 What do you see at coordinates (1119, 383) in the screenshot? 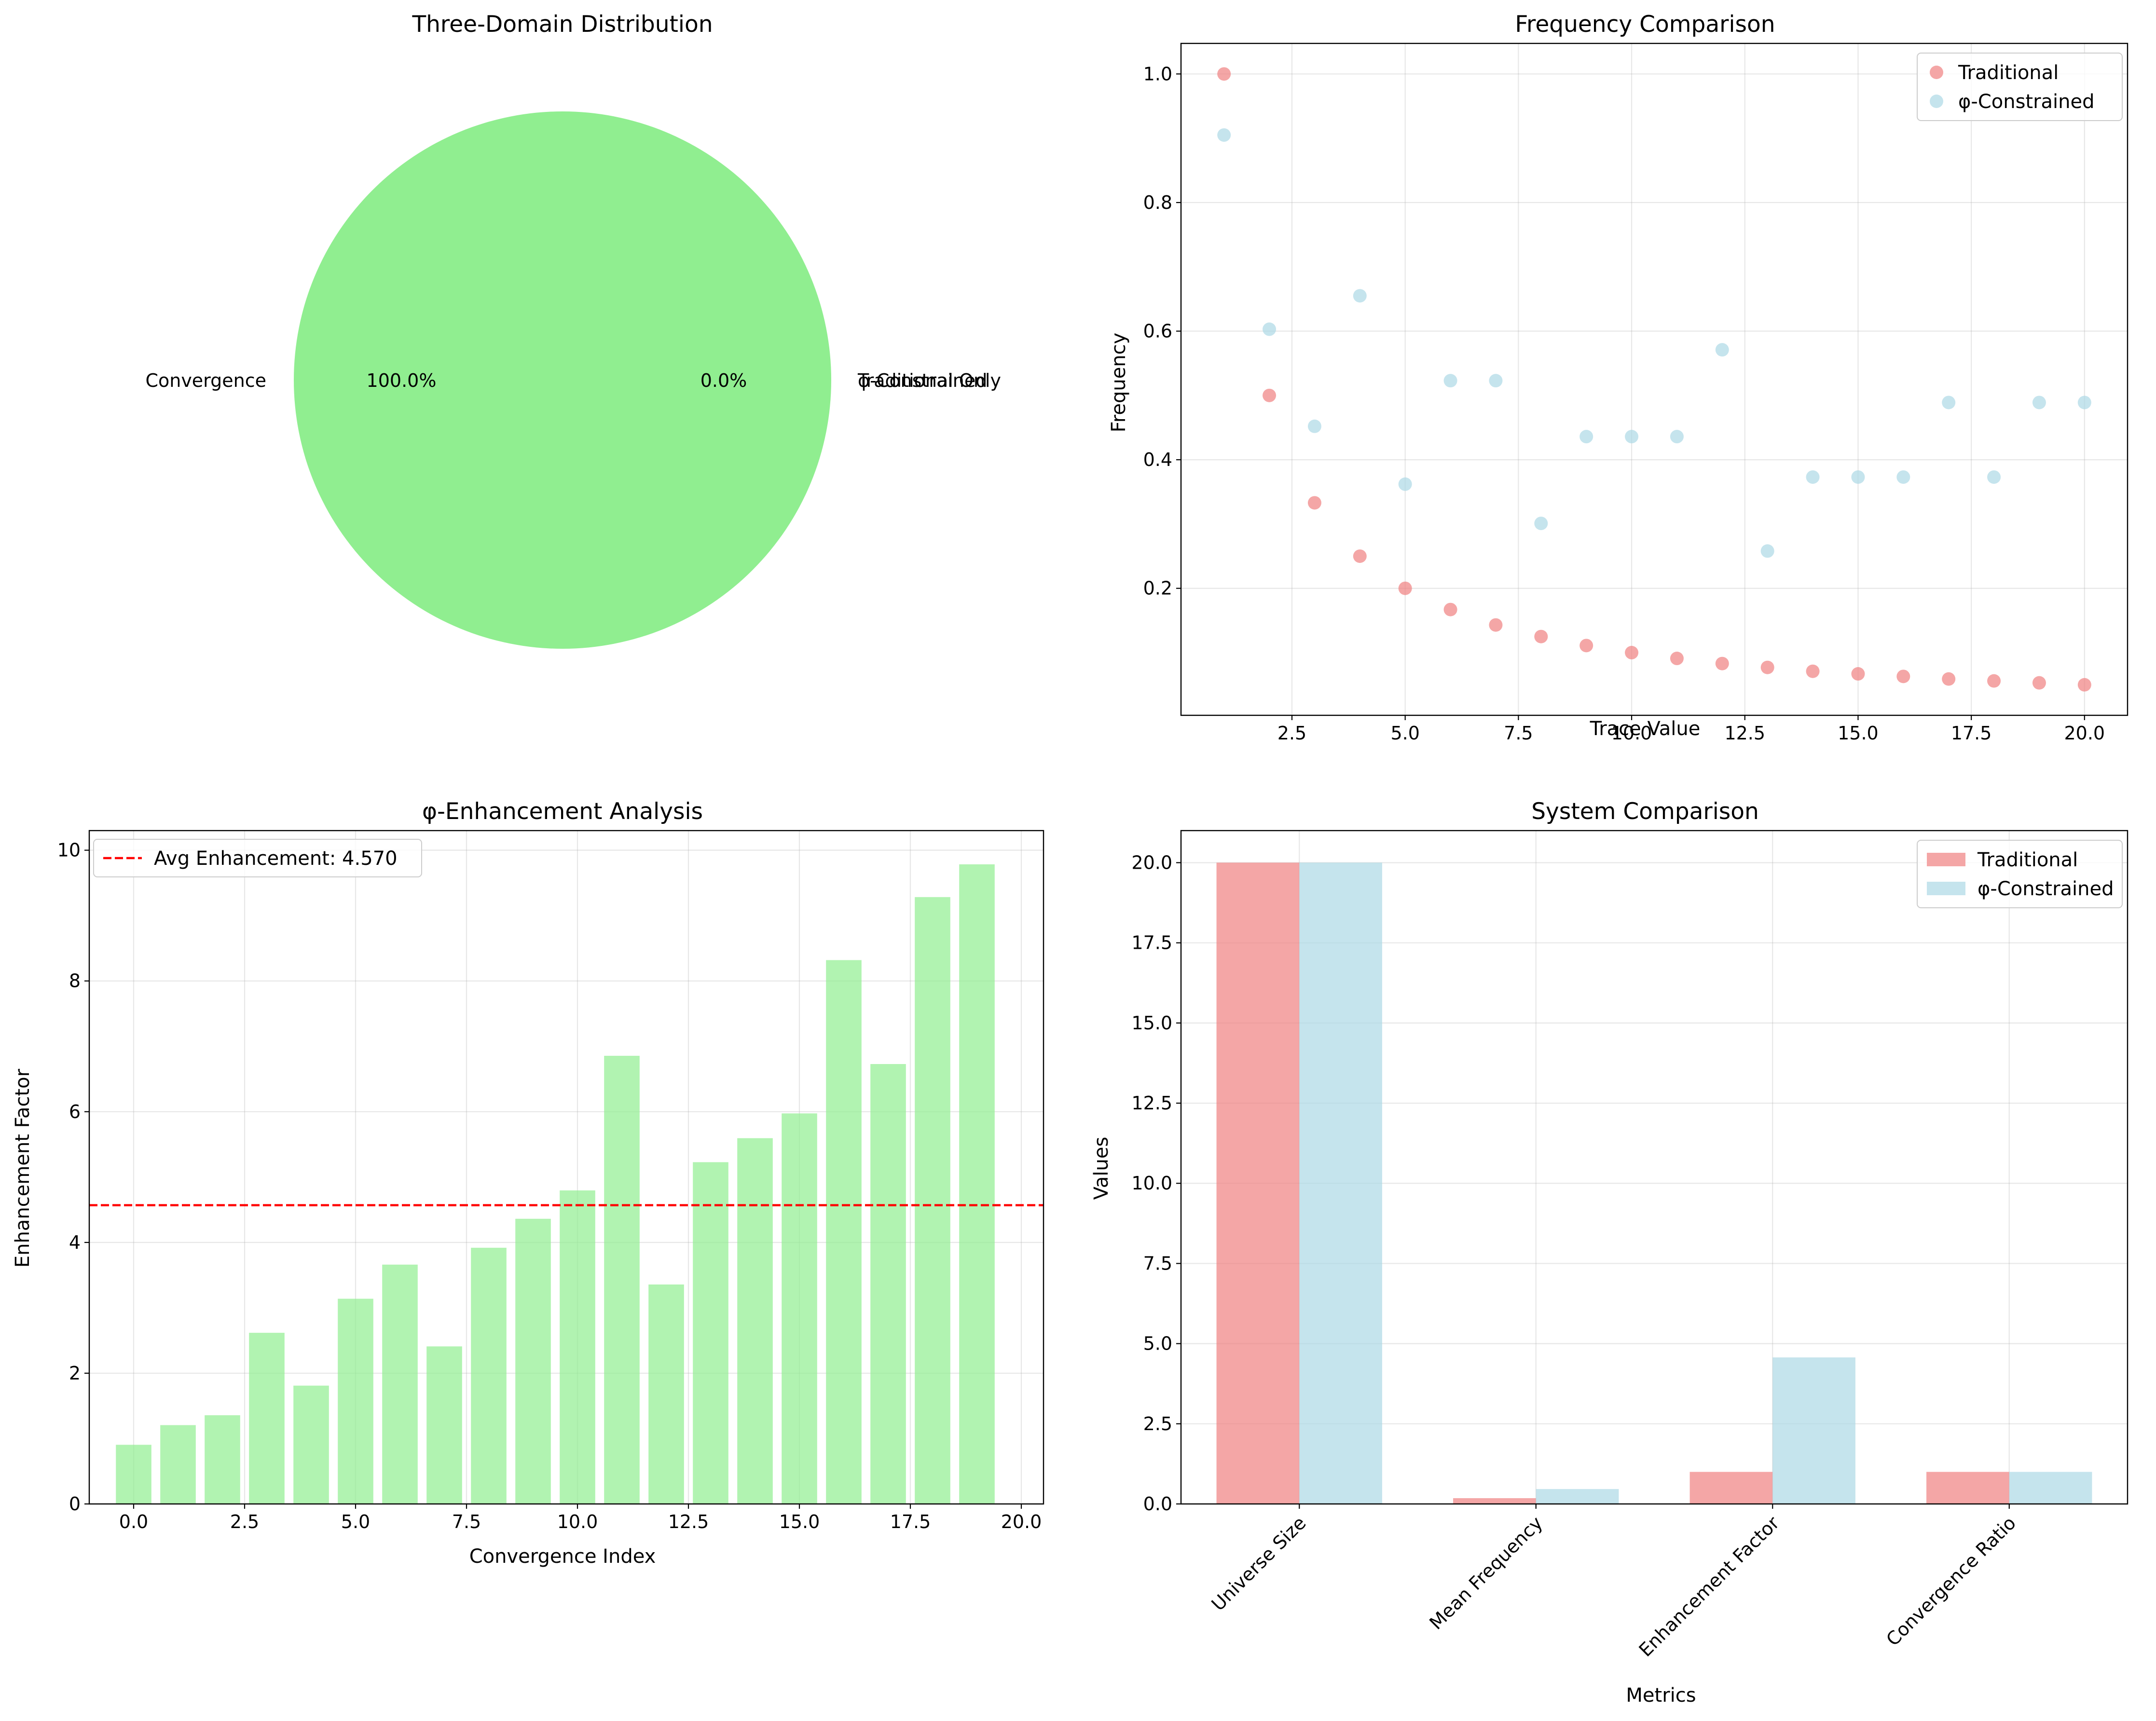
I see `scatter-y-axis-label: Frequency` at bounding box center [1119, 383].